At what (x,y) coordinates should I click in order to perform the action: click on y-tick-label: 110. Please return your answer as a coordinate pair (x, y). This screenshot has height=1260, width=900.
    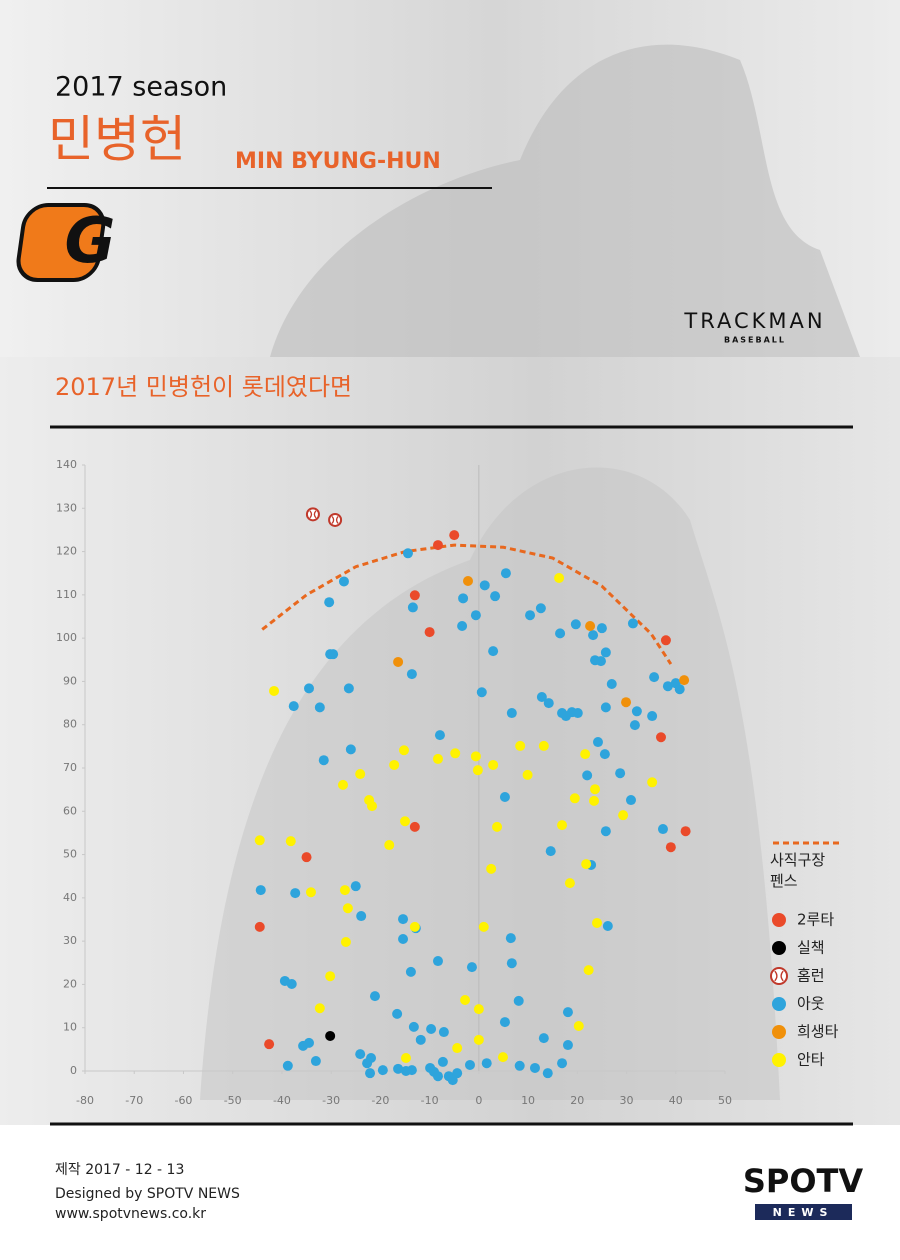
    Looking at the image, I should click on (66, 594).